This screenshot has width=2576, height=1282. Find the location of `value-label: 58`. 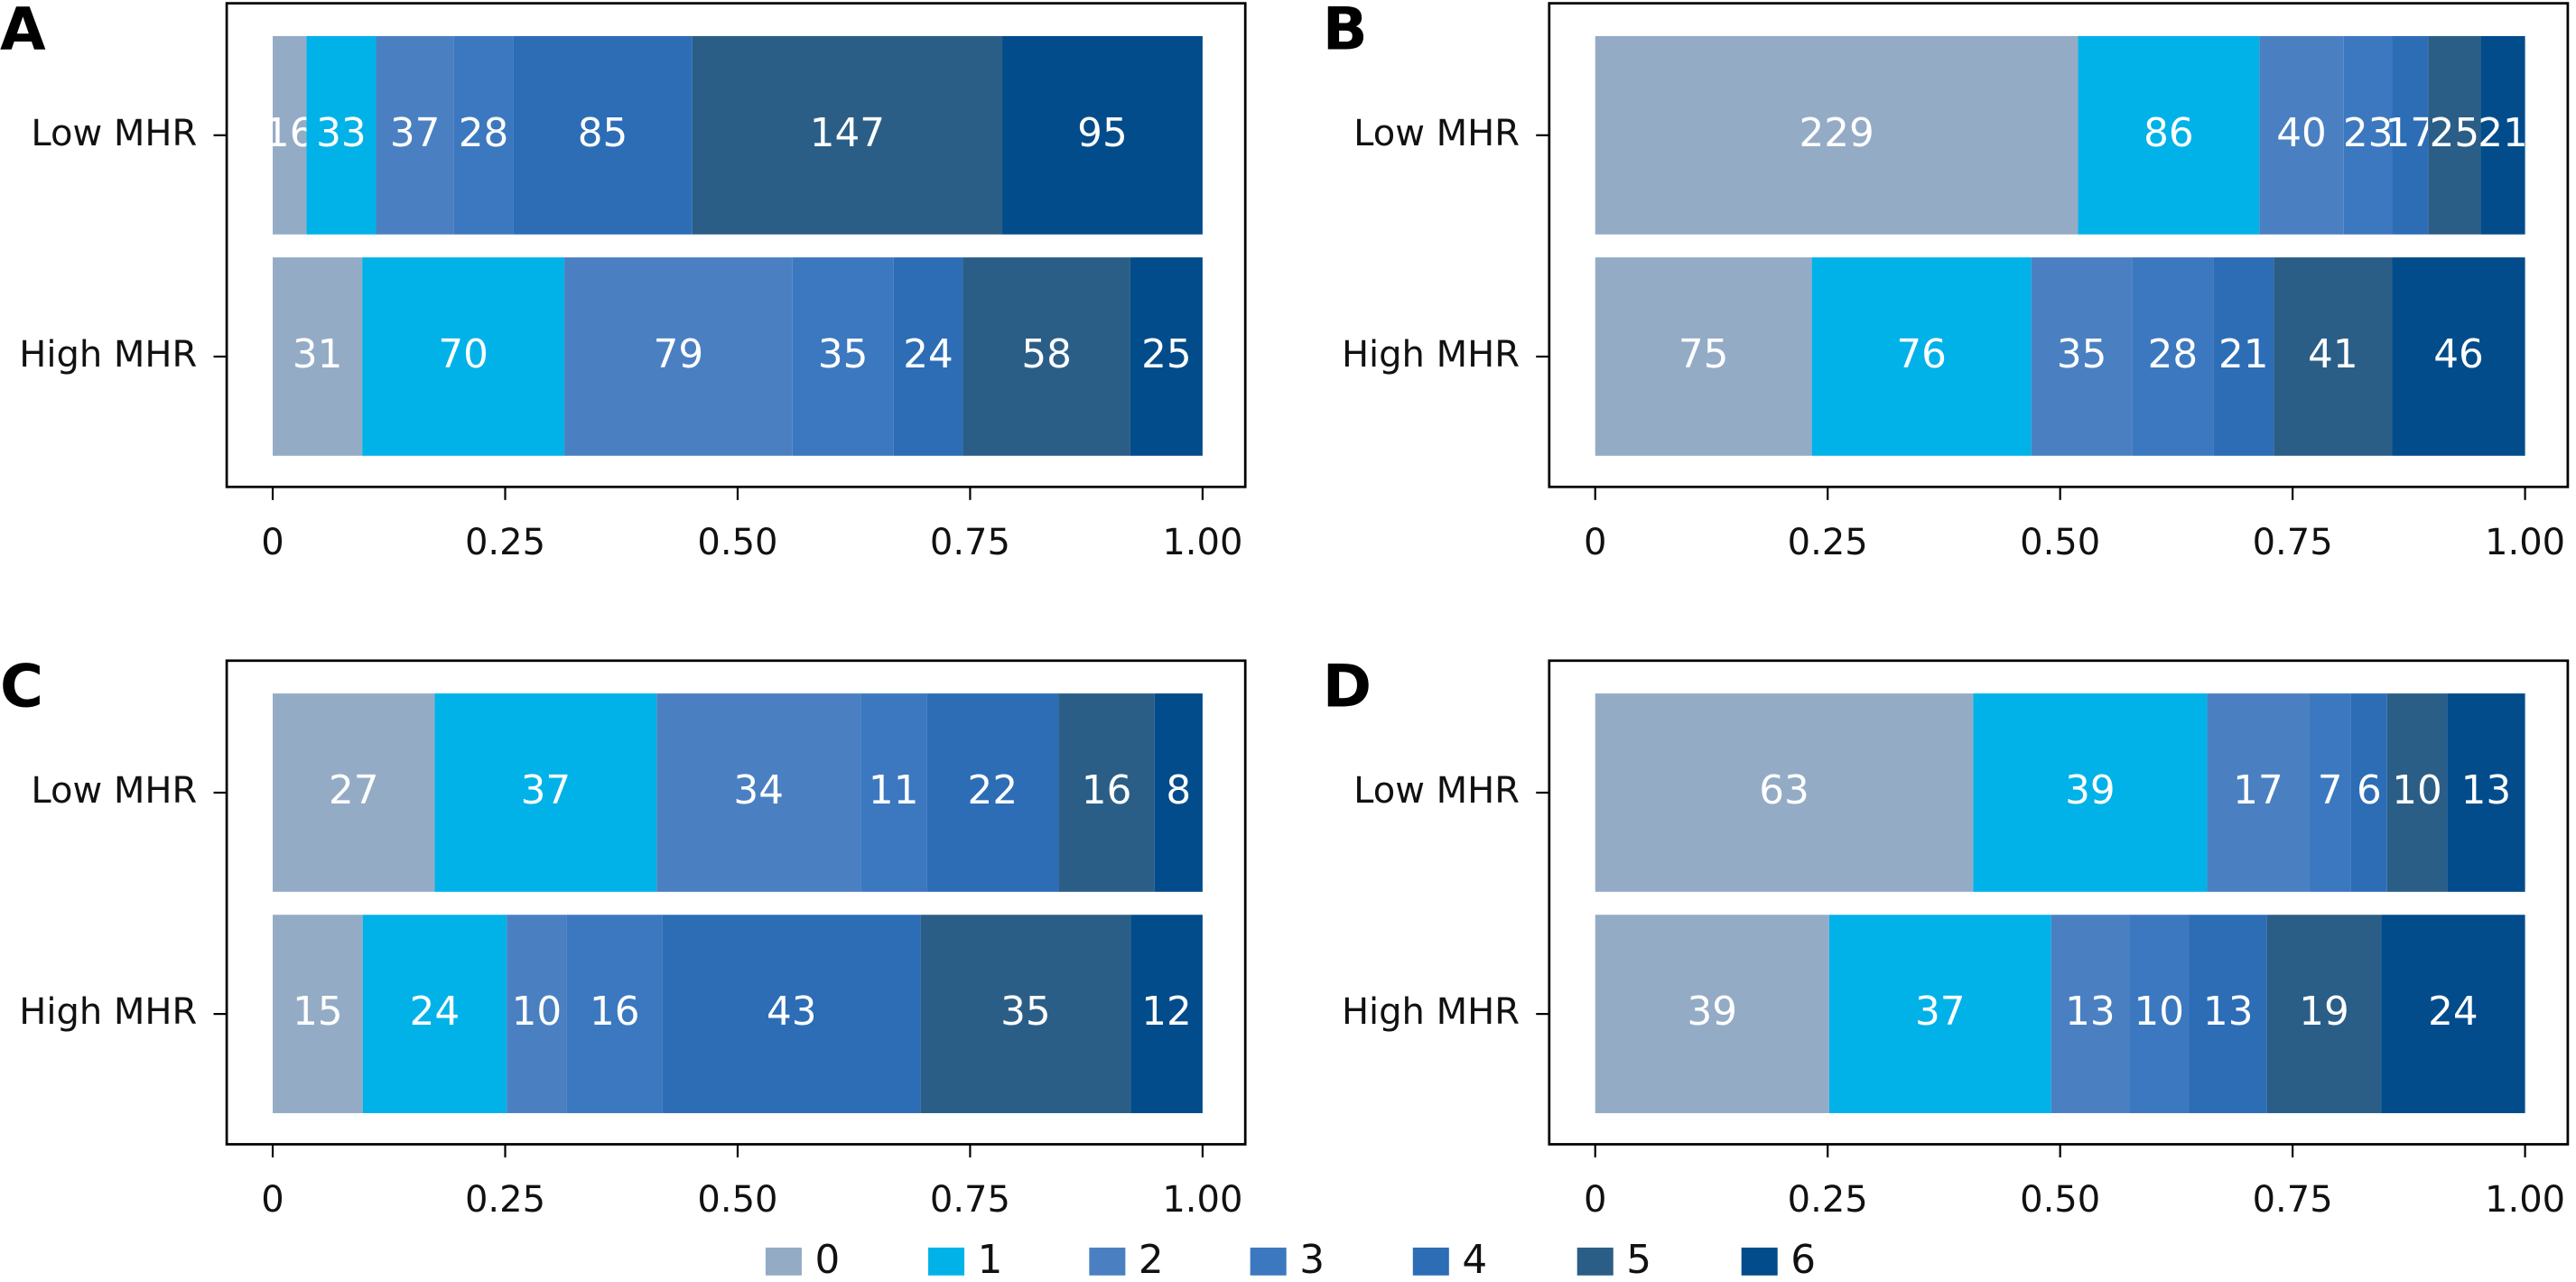

value-label: 58 is located at coordinates (1046, 354).